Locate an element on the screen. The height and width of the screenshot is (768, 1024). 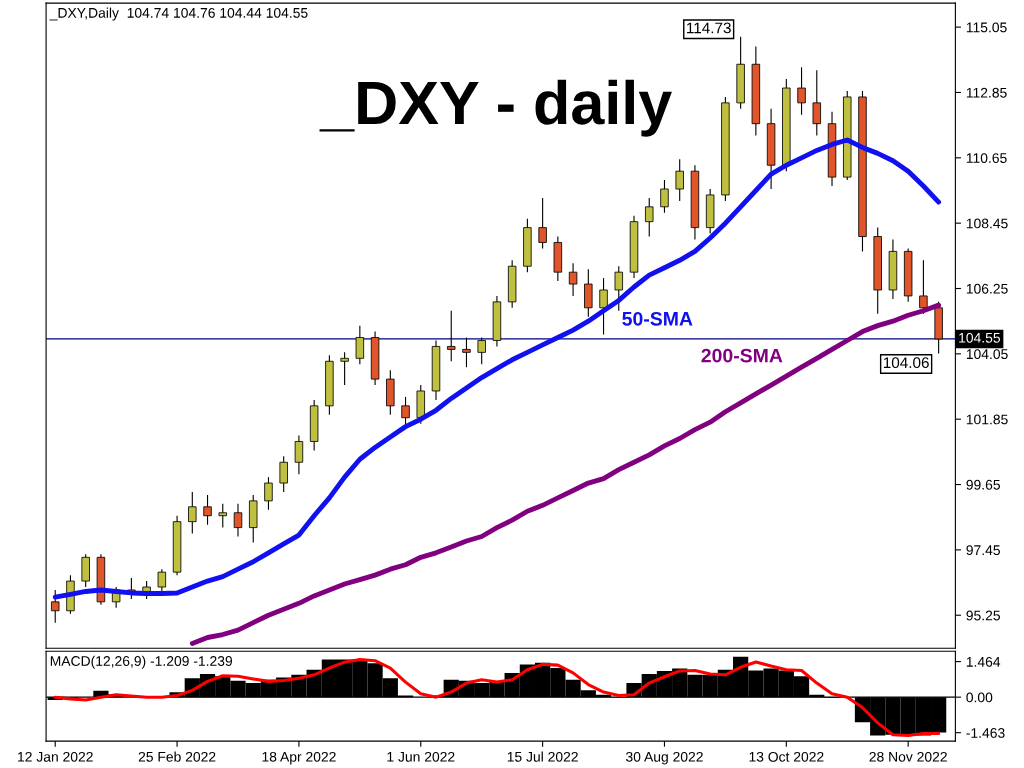
x-tick-label: 28 Nov 2022 is located at coordinates (908, 756).